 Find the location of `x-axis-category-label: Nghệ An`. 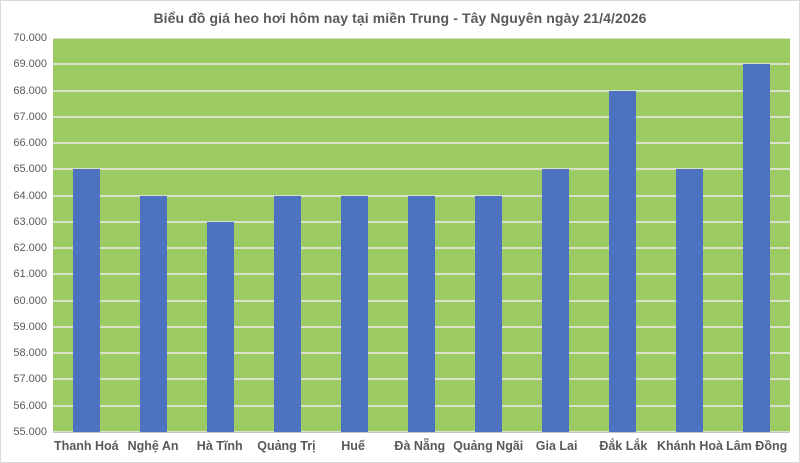

x-axis-category-label: Nghệ An is located at coordinates (153, 446).